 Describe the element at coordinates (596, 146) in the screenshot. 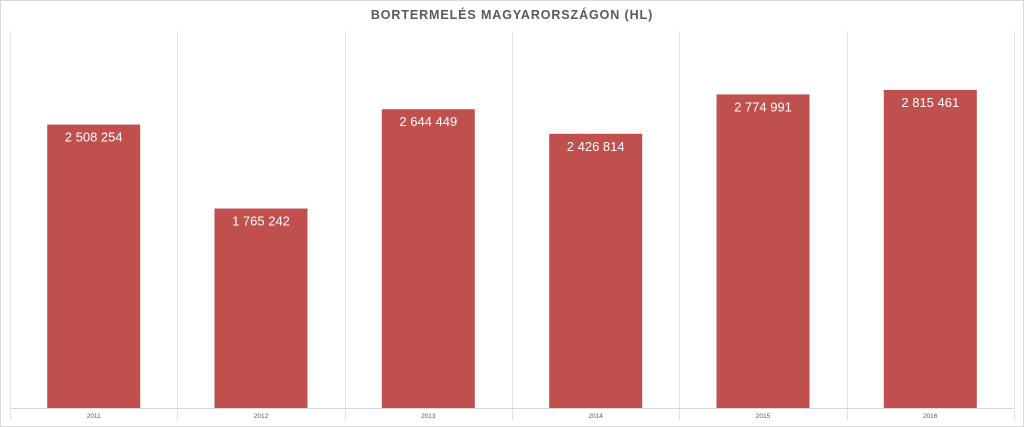

I see `data-label-2014: 2 426 814` at that location.